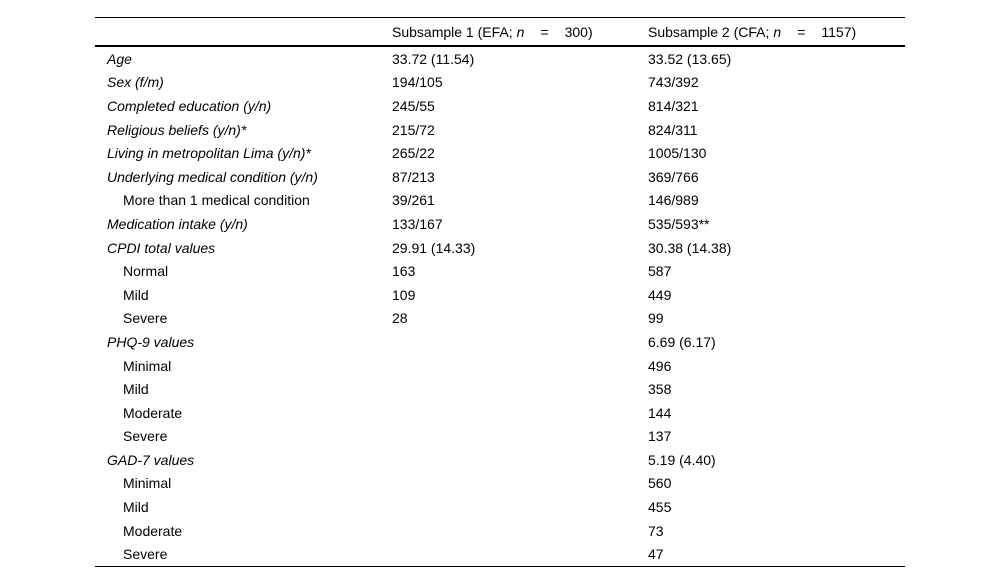 Image resolution: width=1000 pixels, height=586 pixels. Describe the element at coordinates (660, 271) in the screenshot. I see `subsample2-value: 587` at that location.